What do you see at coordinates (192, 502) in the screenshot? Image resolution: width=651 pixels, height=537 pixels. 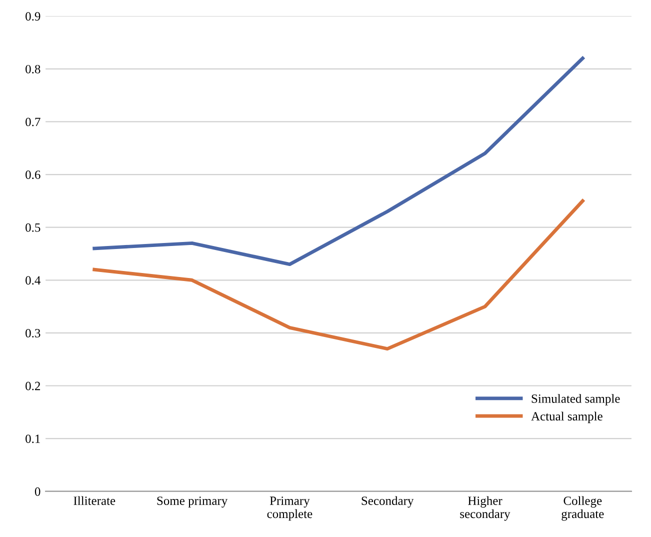 I see `x-tick-label: Some primary` at bounding box center [192, 502].